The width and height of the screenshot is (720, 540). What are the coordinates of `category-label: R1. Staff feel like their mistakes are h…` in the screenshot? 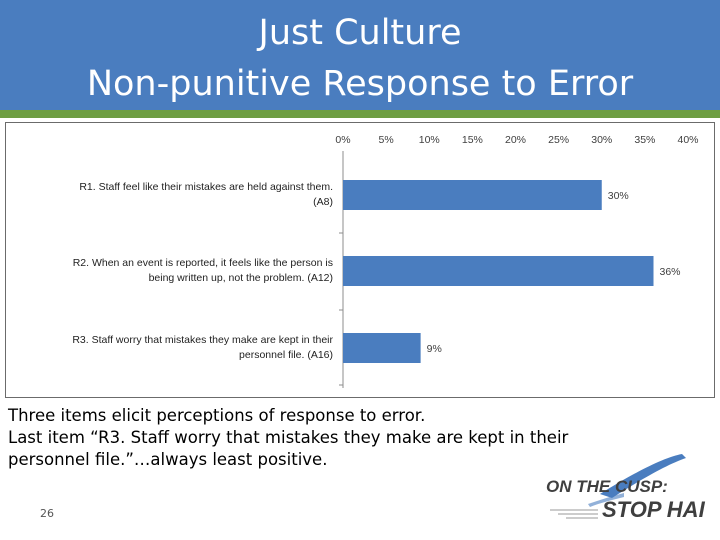 It's located at (206, 187).